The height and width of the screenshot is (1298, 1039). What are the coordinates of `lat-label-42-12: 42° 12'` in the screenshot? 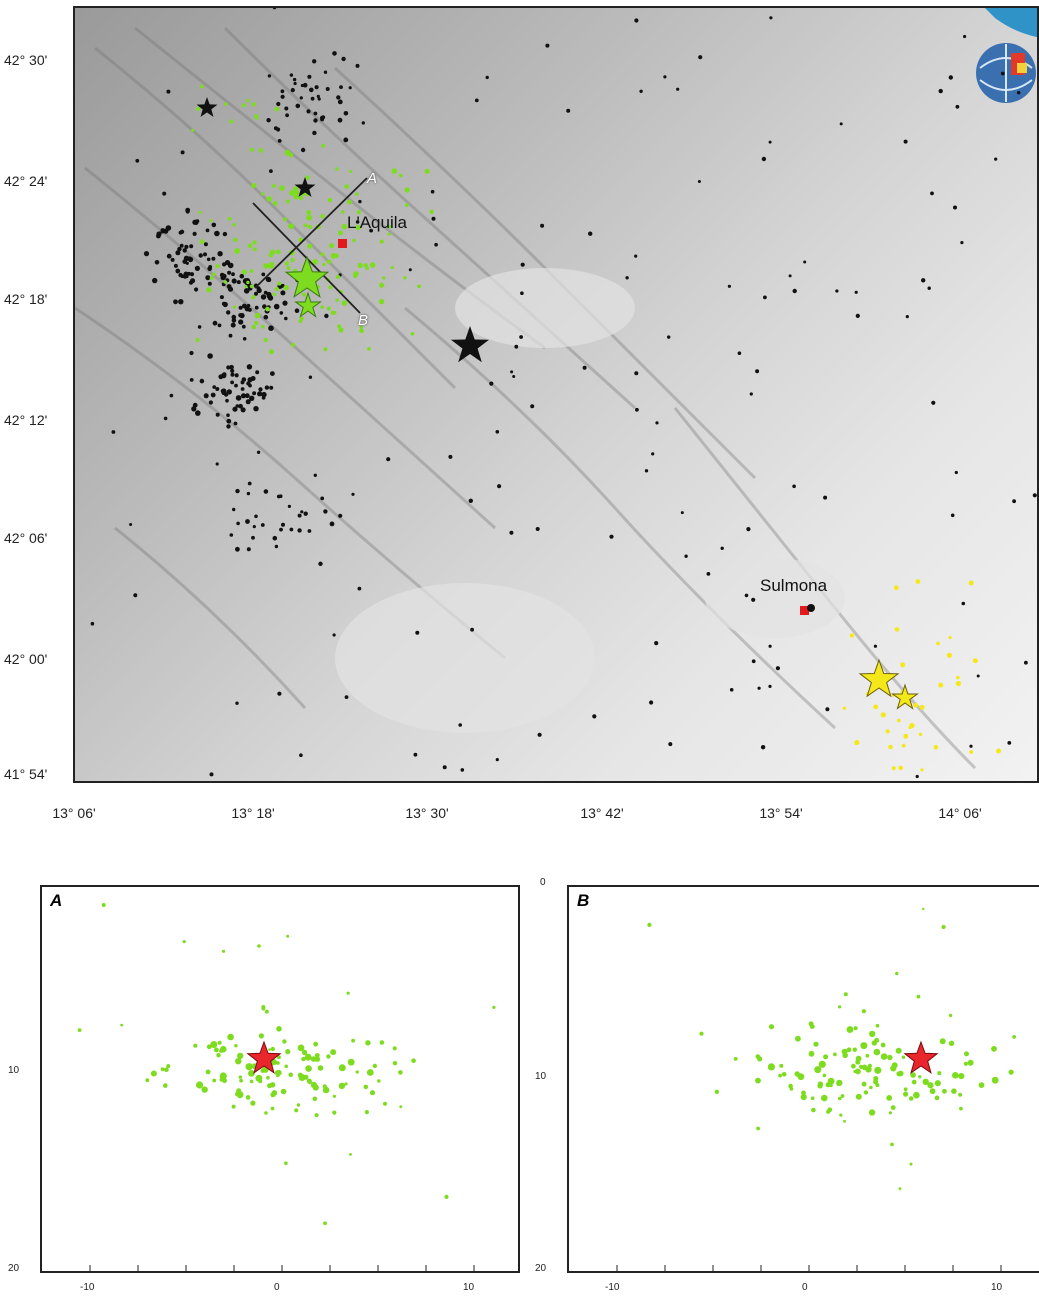 It's located at (26, 420).